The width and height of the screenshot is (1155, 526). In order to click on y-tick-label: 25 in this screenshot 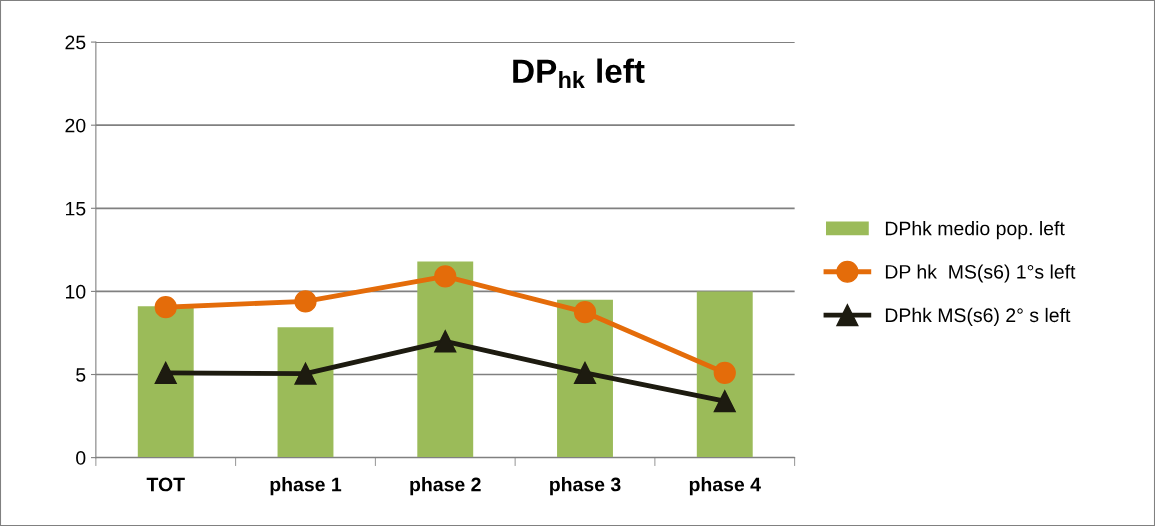, I will do `click(75, 42)`.